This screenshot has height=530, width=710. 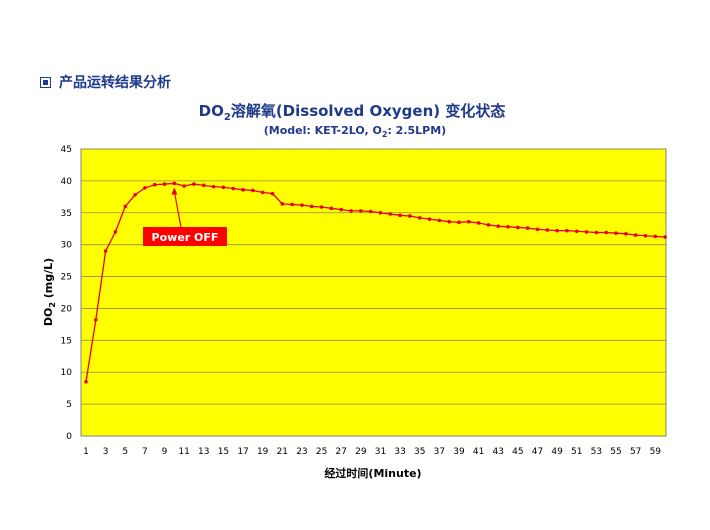 What do you see at coordinates (66, 278) in the screenshot?
I see `y-tick-label: 25` at bounding box center [66, 278].